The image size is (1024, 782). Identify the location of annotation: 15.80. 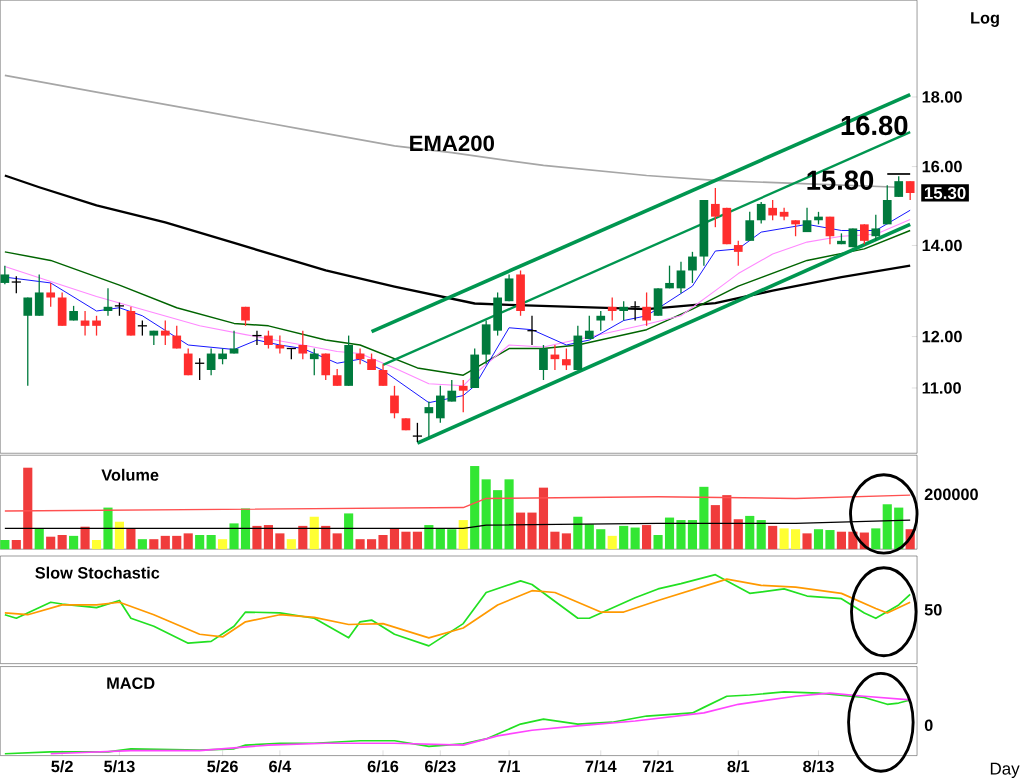
(840, 180).